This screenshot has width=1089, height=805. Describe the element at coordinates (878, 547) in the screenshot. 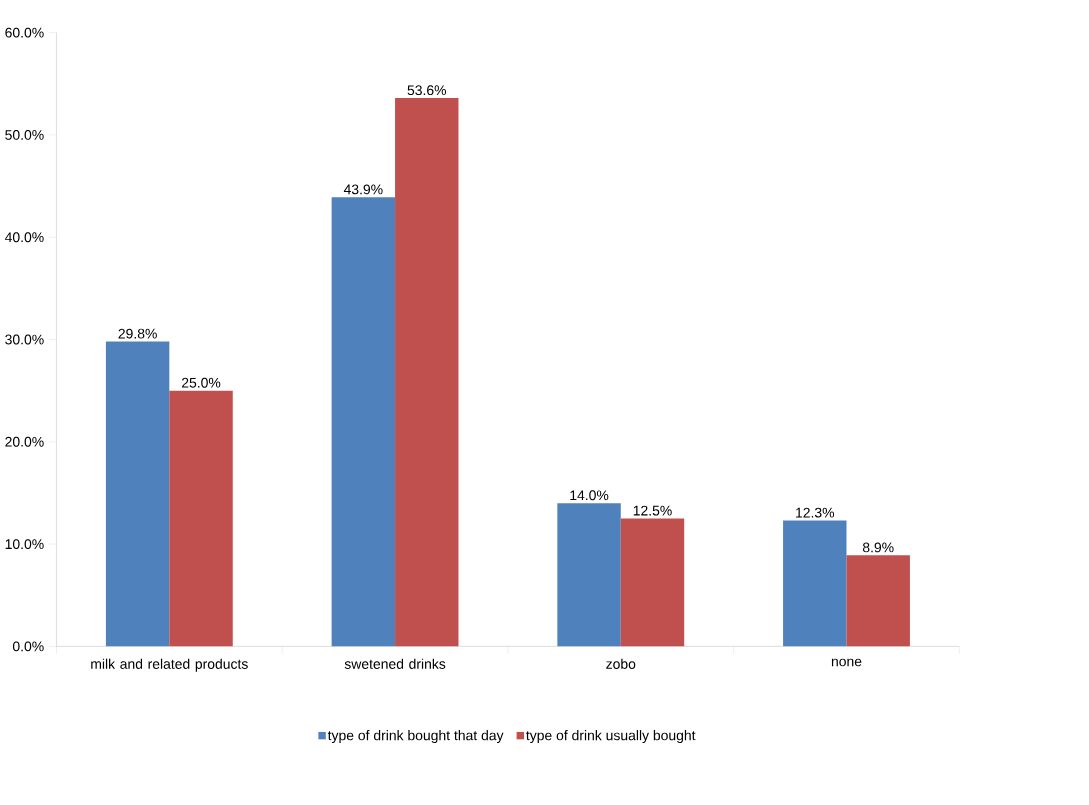

I see `data-label: 8.9%` at that location.